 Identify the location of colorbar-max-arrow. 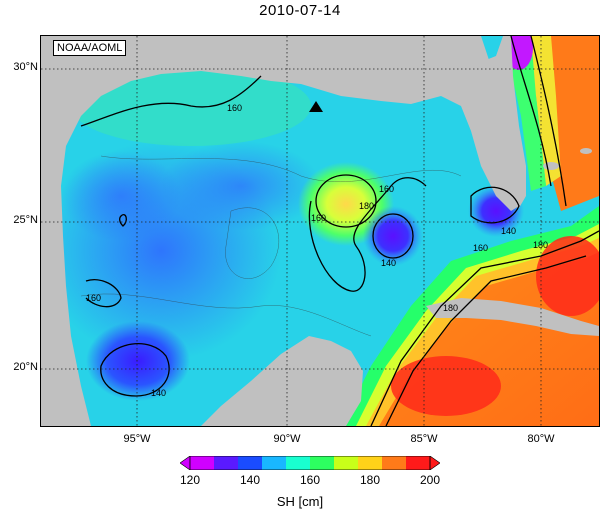
(434, 463).